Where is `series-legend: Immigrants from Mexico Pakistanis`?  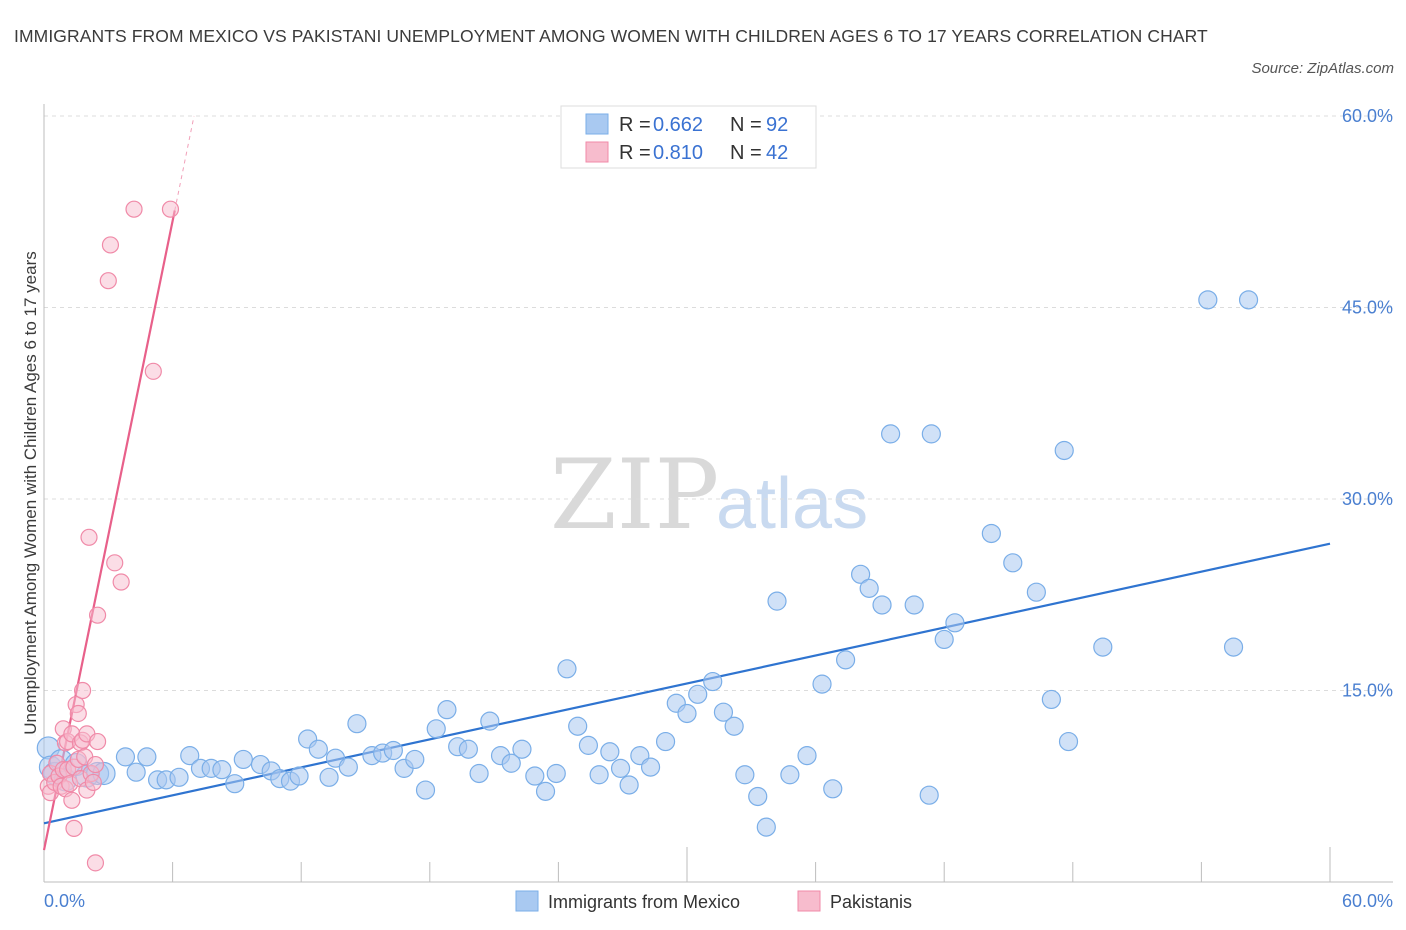
series-legend: Immigrants from Mexico Pakistanis is located at coordinates (713, 901).